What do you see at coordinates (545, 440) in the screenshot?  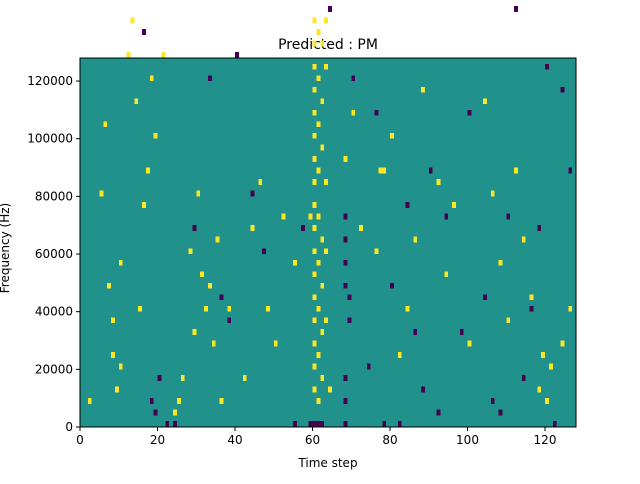 I see `x-tick-label: 120` at bounding box center [545, 440].